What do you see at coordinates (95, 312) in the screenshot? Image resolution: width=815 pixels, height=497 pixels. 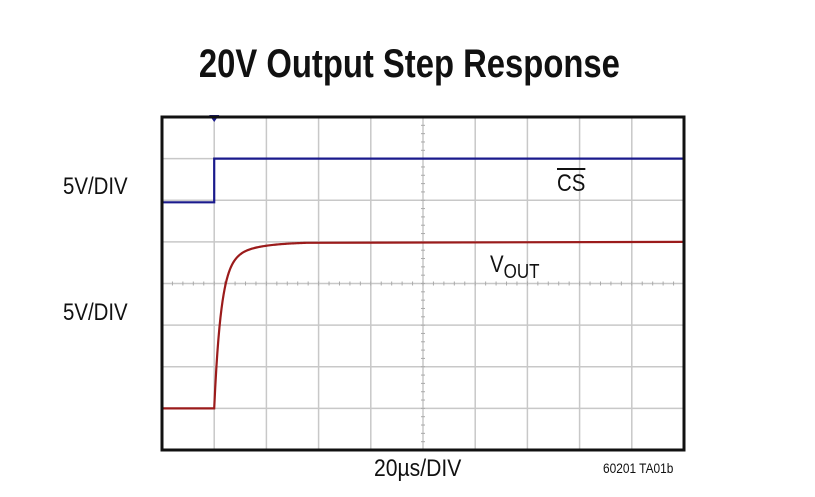 I see `vout-scale-label: 5V/DIV` at bounding box center [95, 312].